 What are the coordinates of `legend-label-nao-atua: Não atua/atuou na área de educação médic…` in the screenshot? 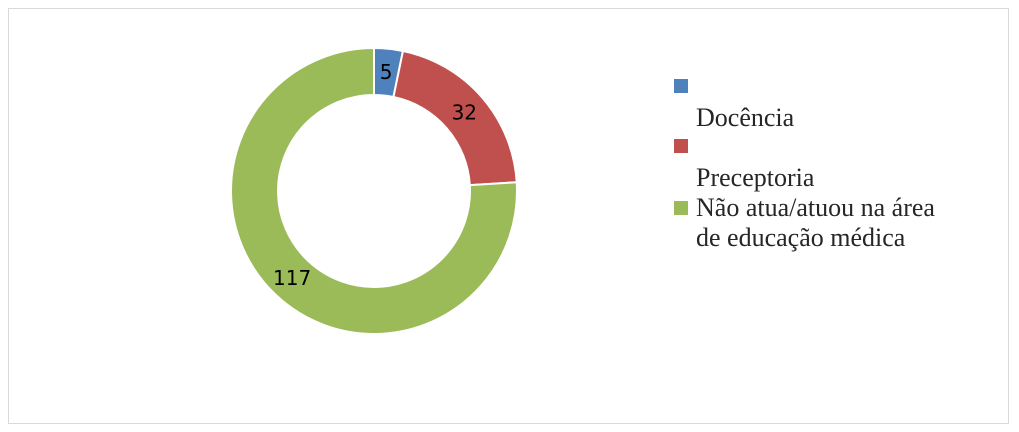 It's located at (815, 222).